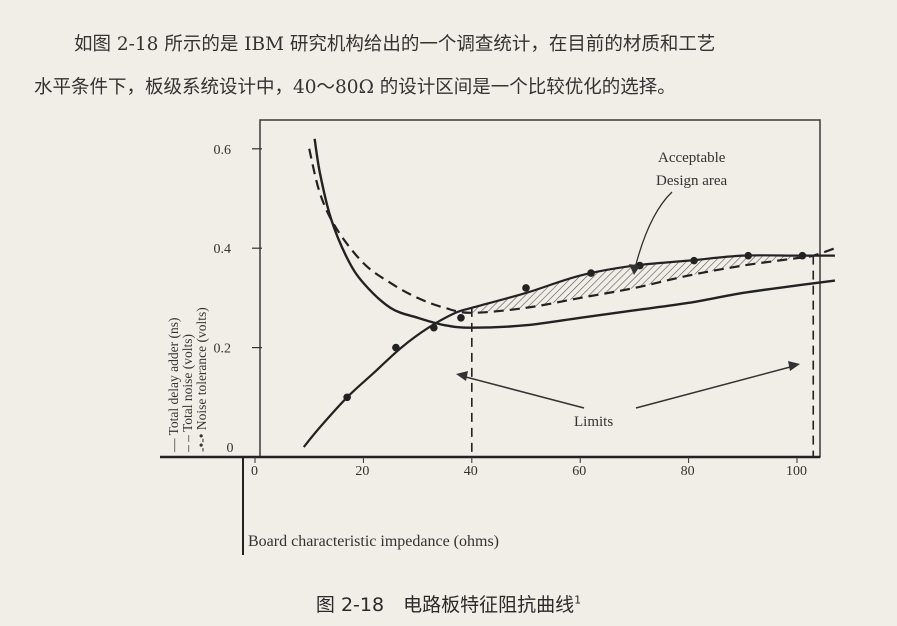 The width and height of the screenshot is (897, 626). Describe the element at coordinates (688, 471) in the screenshot. I see `x-tick-label-80: 80` at that location.